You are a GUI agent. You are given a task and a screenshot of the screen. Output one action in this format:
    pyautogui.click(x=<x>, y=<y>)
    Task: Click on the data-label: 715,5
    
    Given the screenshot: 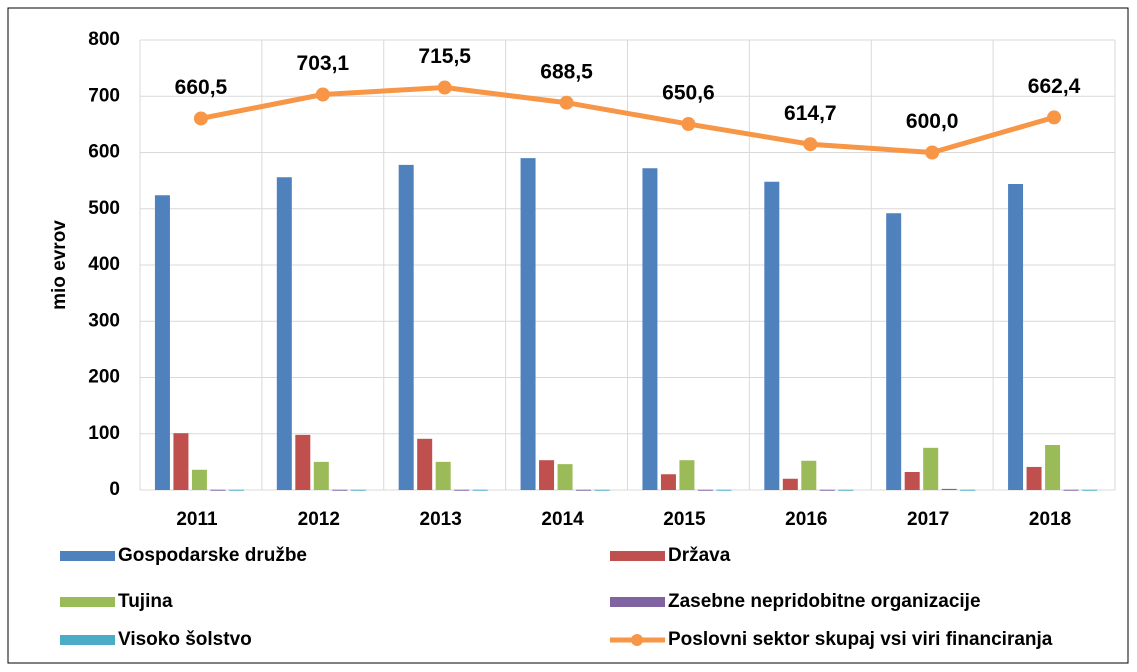 What is the action you would take?
    pyautogui.click(x=444, y=56)
    